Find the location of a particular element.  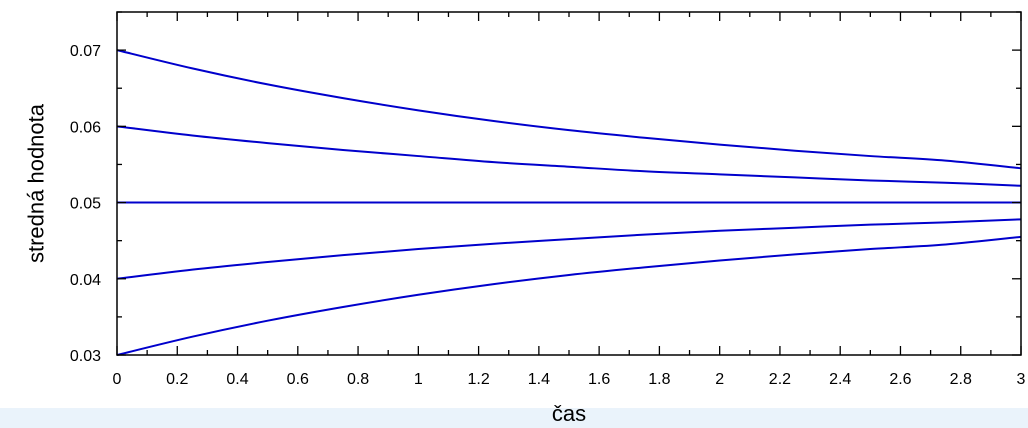

x-tick-label: 1 is located at coordinates (418, 379).